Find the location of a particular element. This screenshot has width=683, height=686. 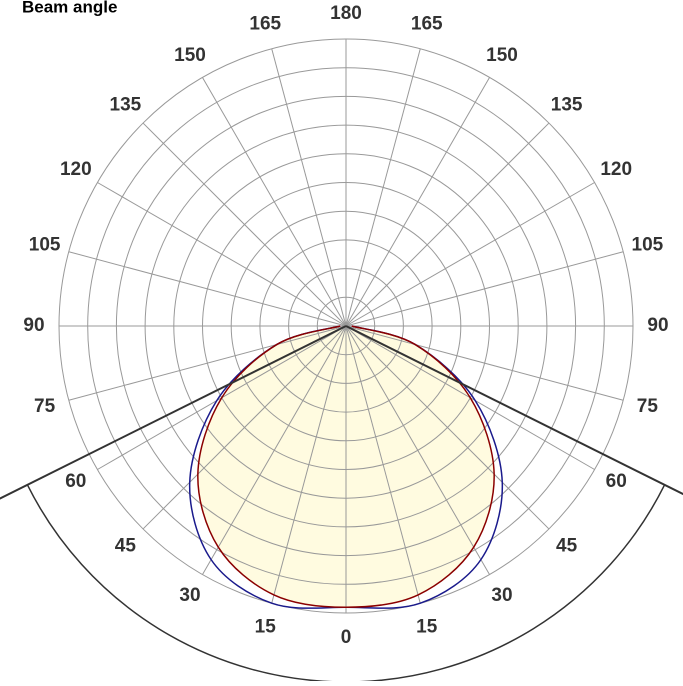

chart-title: Beam angle is located at coordinates (69, 8).